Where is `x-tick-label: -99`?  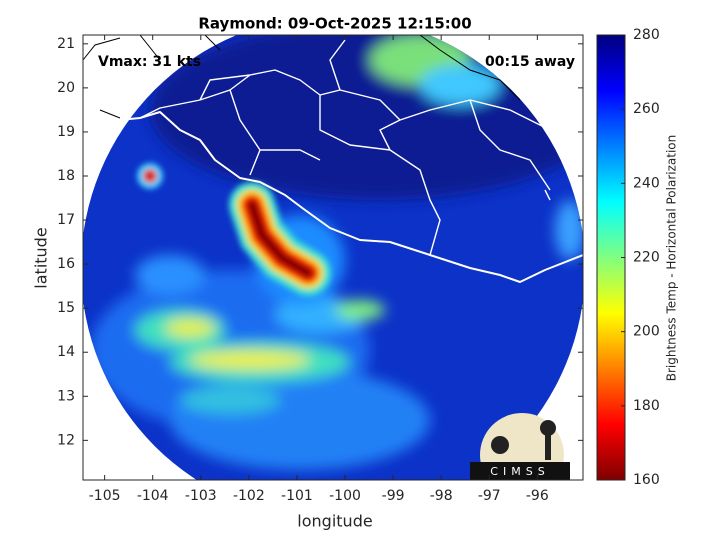
x-tick-label: -99 is located at coordinates (393, 496).